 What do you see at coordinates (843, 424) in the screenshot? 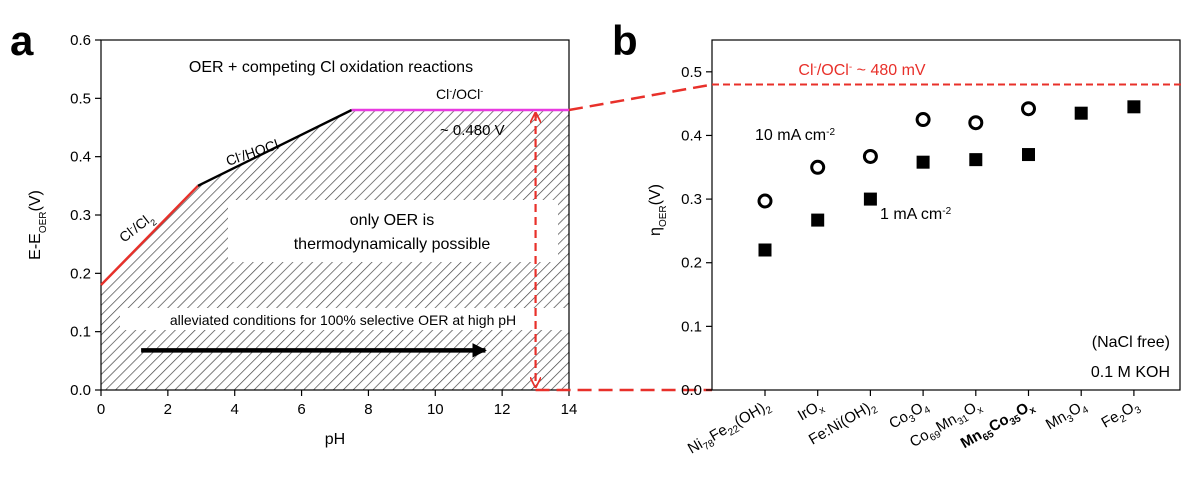
I see `x-category-label-b: Fe:Ni(OH)2` at bounding box center [843, 424].